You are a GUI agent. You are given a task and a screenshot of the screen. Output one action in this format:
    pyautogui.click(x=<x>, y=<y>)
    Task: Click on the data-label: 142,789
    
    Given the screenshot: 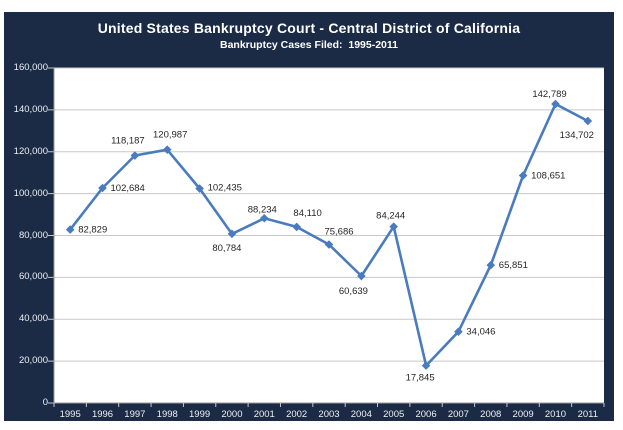 What is the action you would take?
    pyautogui.click(x=549, y=94)
    